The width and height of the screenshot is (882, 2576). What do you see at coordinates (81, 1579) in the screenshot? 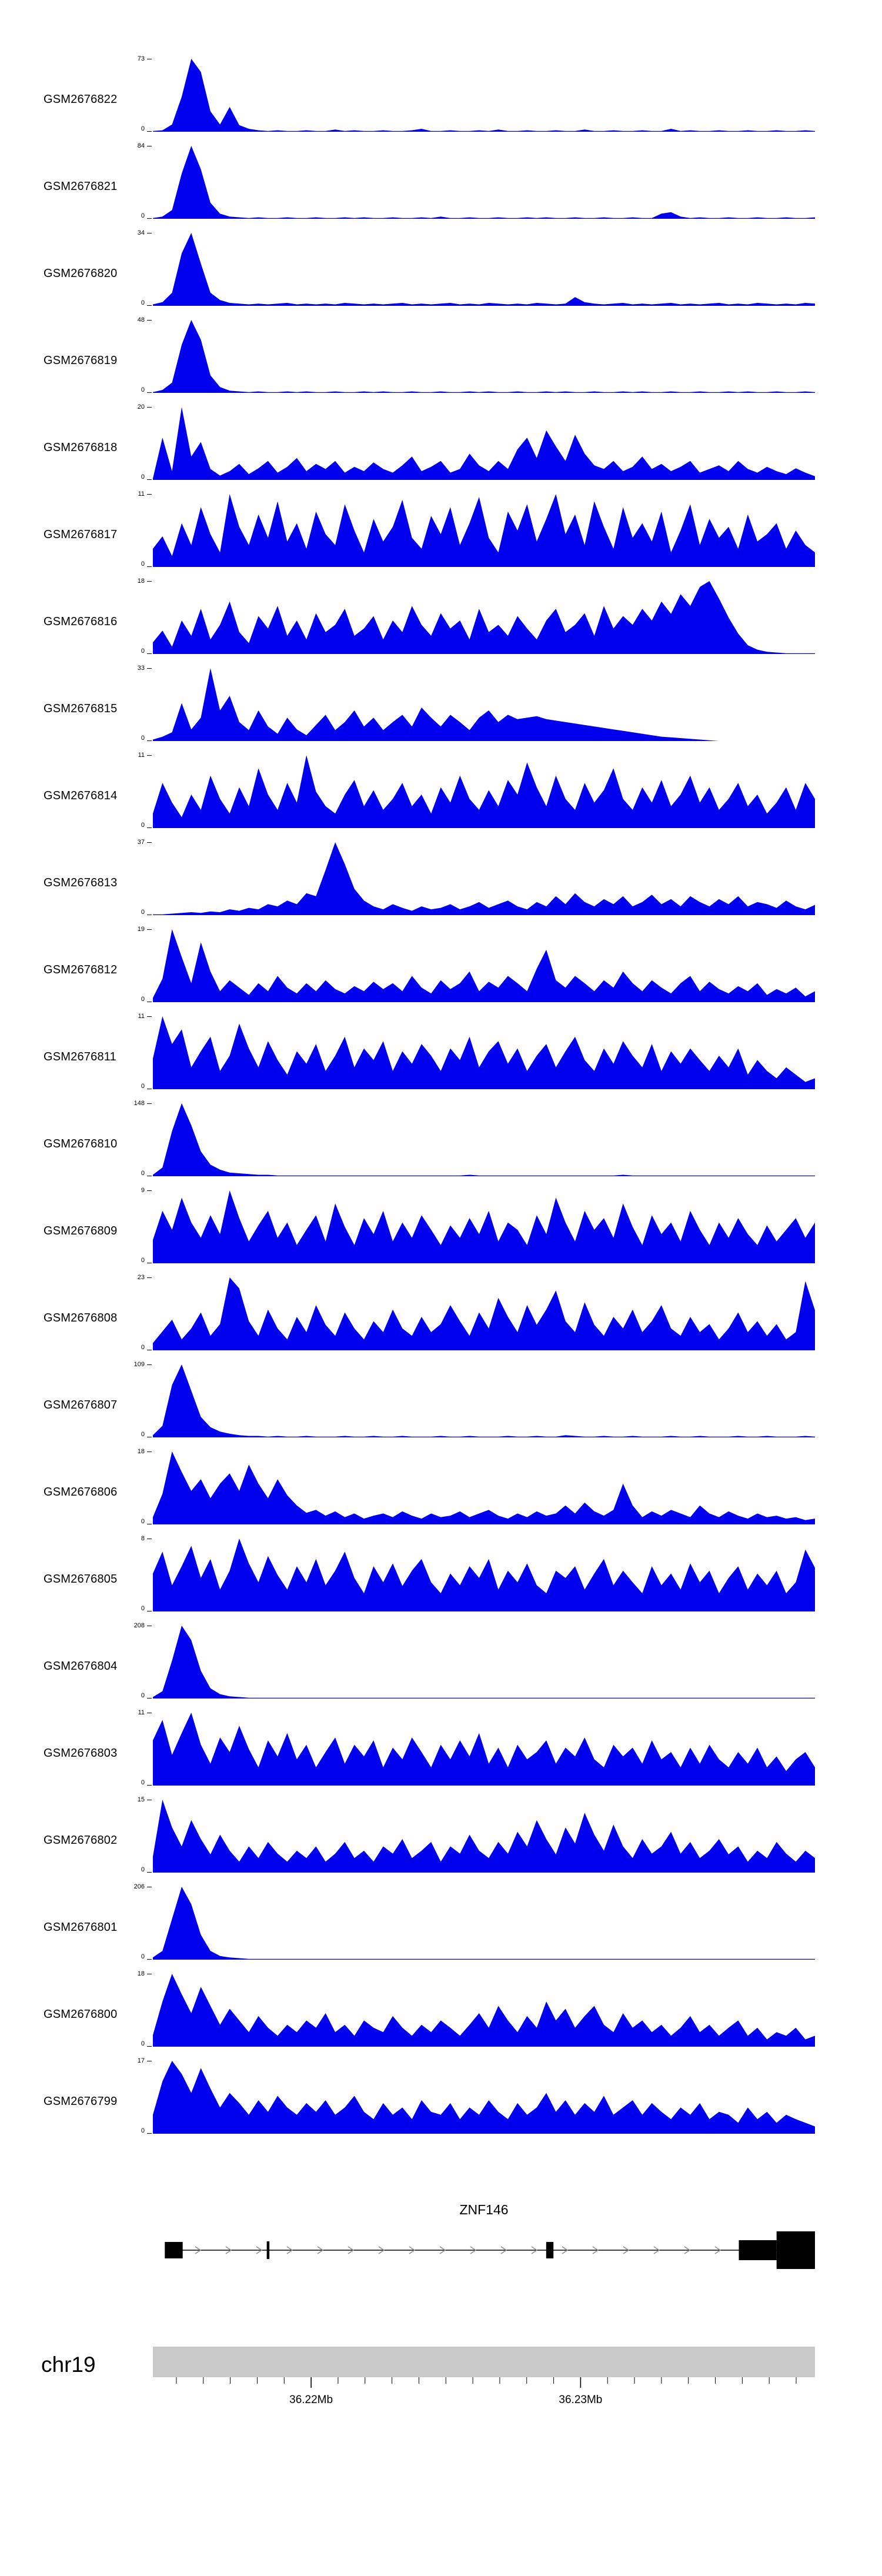
I see `track-label: GSM2676805` at bounding box center [81, 1579].